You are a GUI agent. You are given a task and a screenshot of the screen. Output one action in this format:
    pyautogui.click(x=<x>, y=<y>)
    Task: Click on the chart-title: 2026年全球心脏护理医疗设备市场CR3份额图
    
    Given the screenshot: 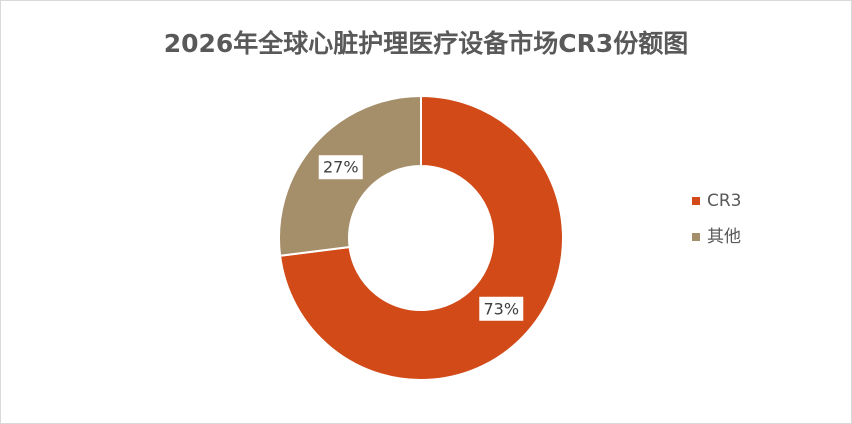 What is the action you would take?
    pyautogui.click(x=426, y=43)
    